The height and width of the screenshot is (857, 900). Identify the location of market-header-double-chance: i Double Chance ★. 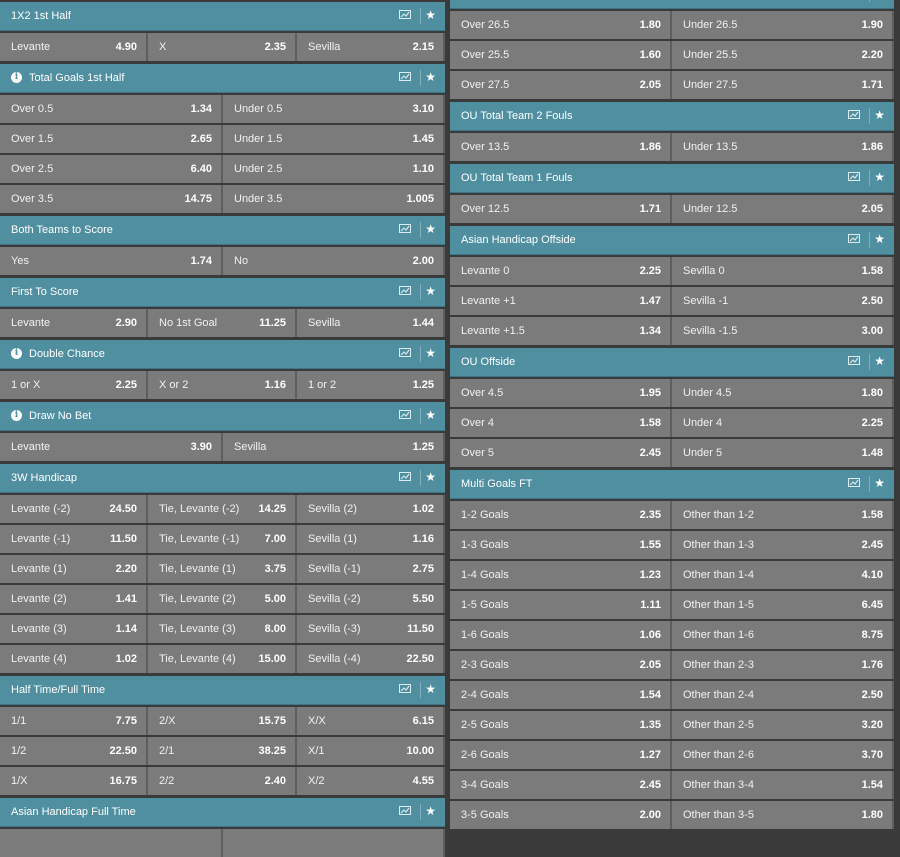
(222, 354).